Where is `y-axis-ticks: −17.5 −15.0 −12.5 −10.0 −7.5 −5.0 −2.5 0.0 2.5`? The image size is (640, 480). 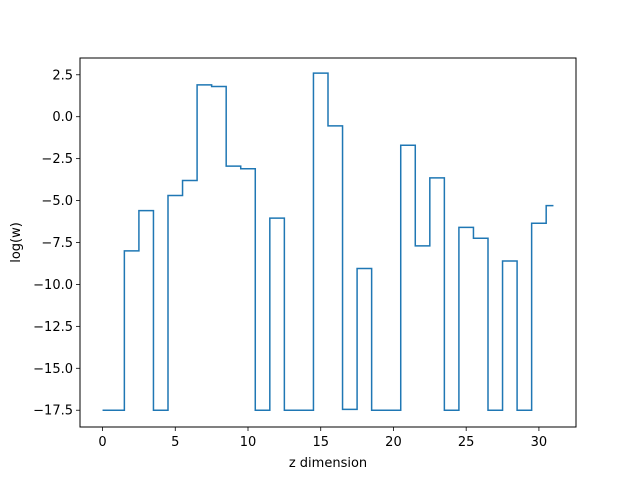 y-axis-ticks: −17.5 −15.0 −12.5 −10.0 −7.5 −5.0 −2.5 0.0 2.5 is located at coordinates (56, 243).